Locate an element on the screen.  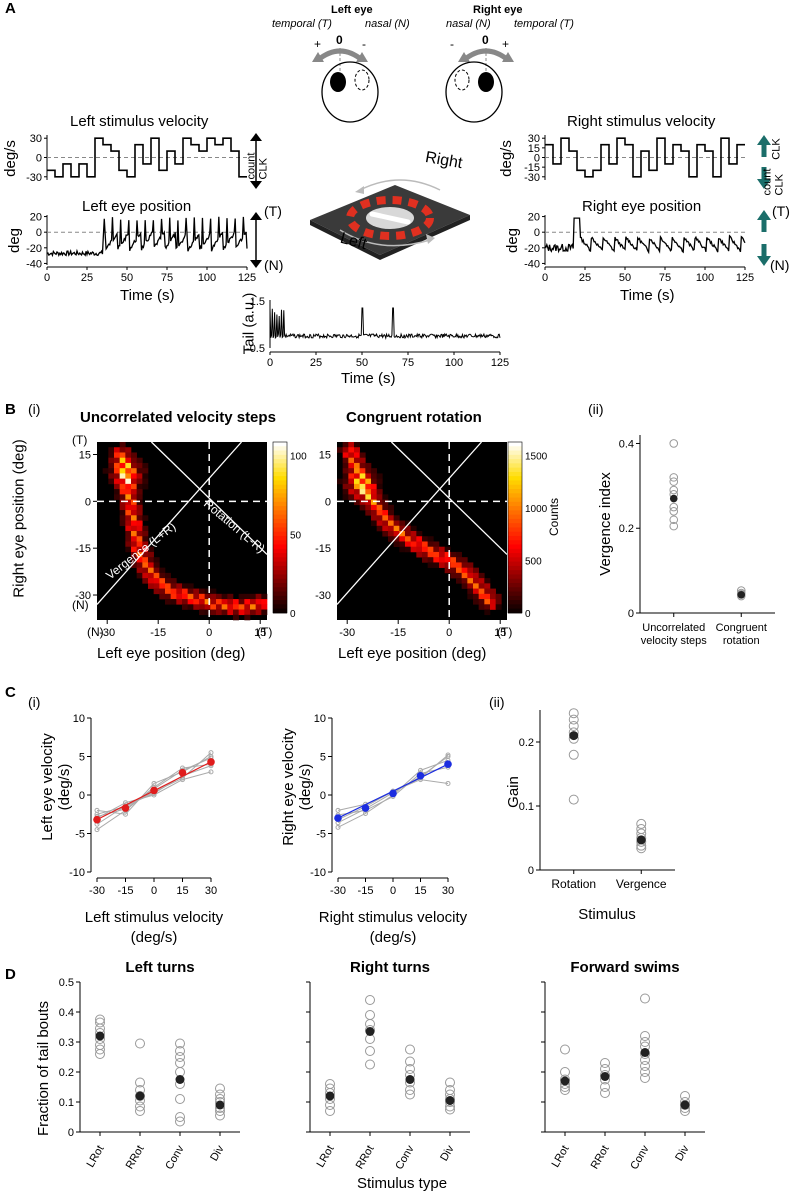
x-tick-label: 30 is located at coordinates (211, 891).